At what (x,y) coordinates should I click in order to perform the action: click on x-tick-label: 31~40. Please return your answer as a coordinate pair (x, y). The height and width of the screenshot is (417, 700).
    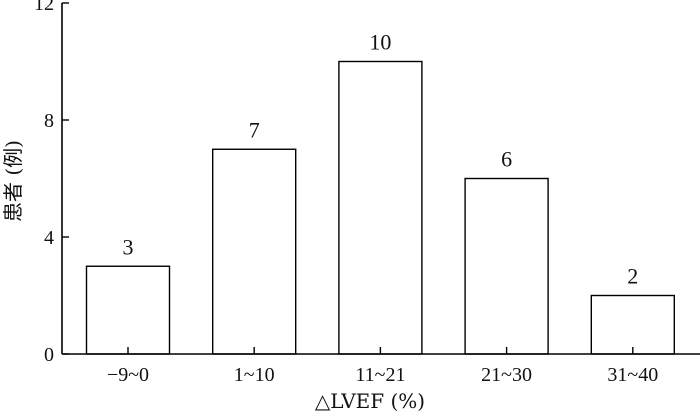
    Looking at the image, I should click on (632, 375).